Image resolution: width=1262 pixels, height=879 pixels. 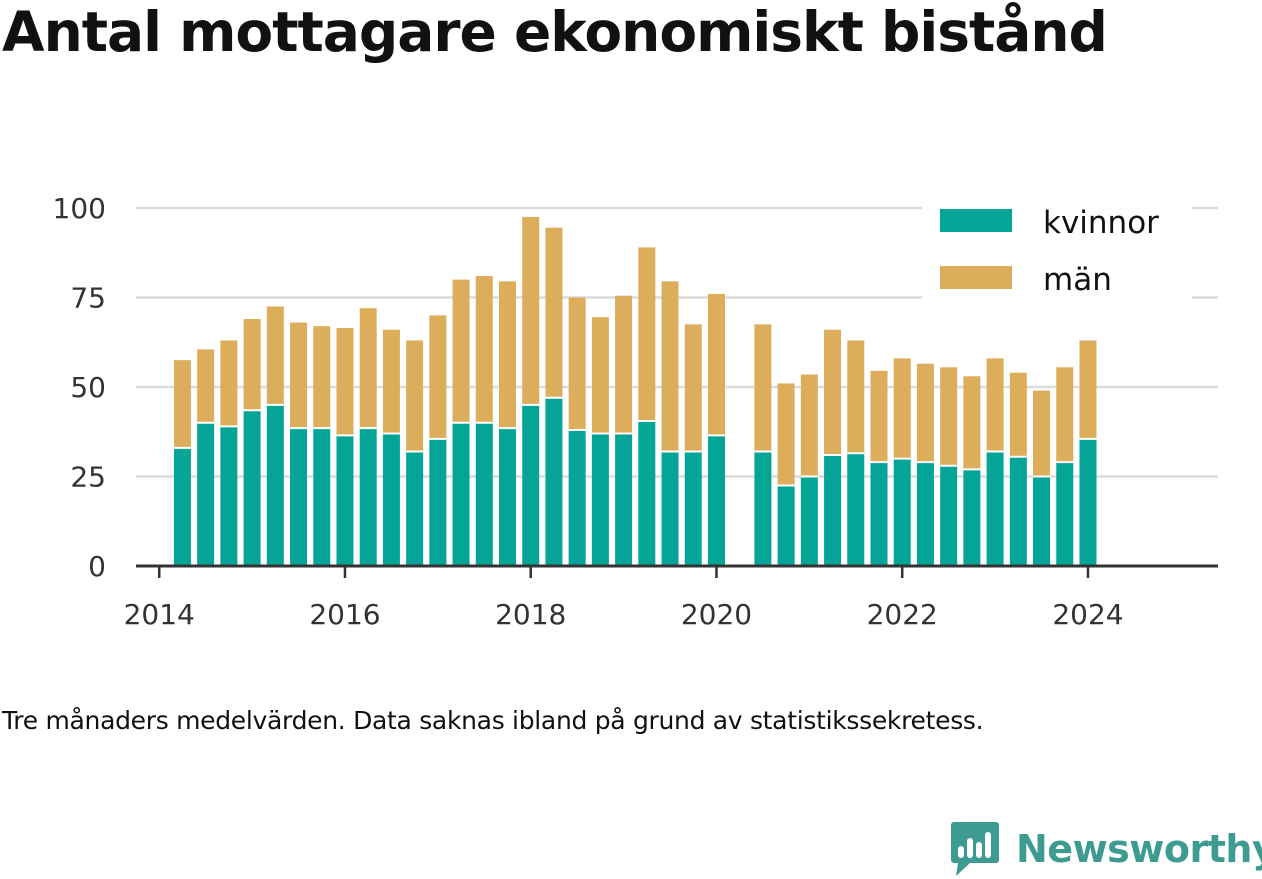 What do you see at coordinates (902, 614) in the screenshot?
I see `x-tick-label: 2022` at bounding box center [902, 614].